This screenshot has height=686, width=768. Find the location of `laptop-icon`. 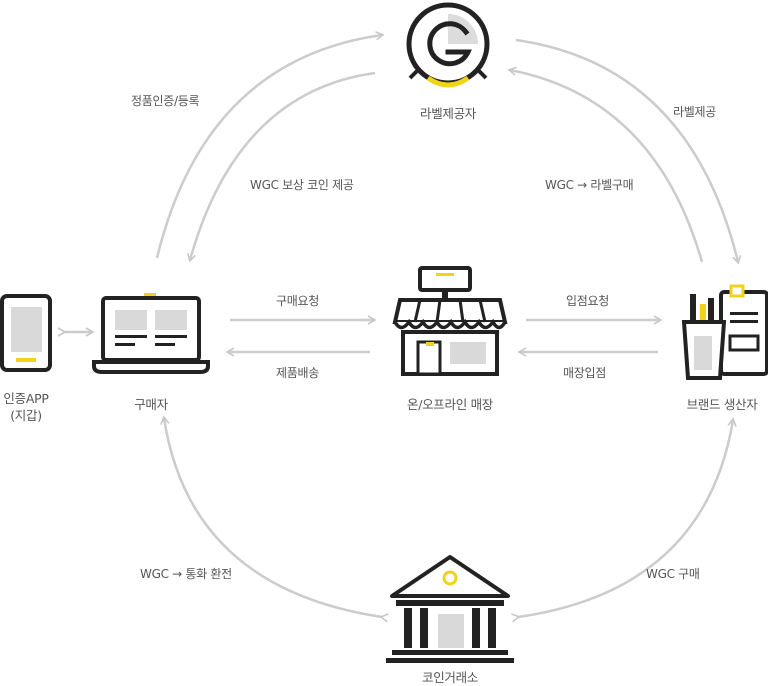

laptop-icon is located at coordinates (151, 333).